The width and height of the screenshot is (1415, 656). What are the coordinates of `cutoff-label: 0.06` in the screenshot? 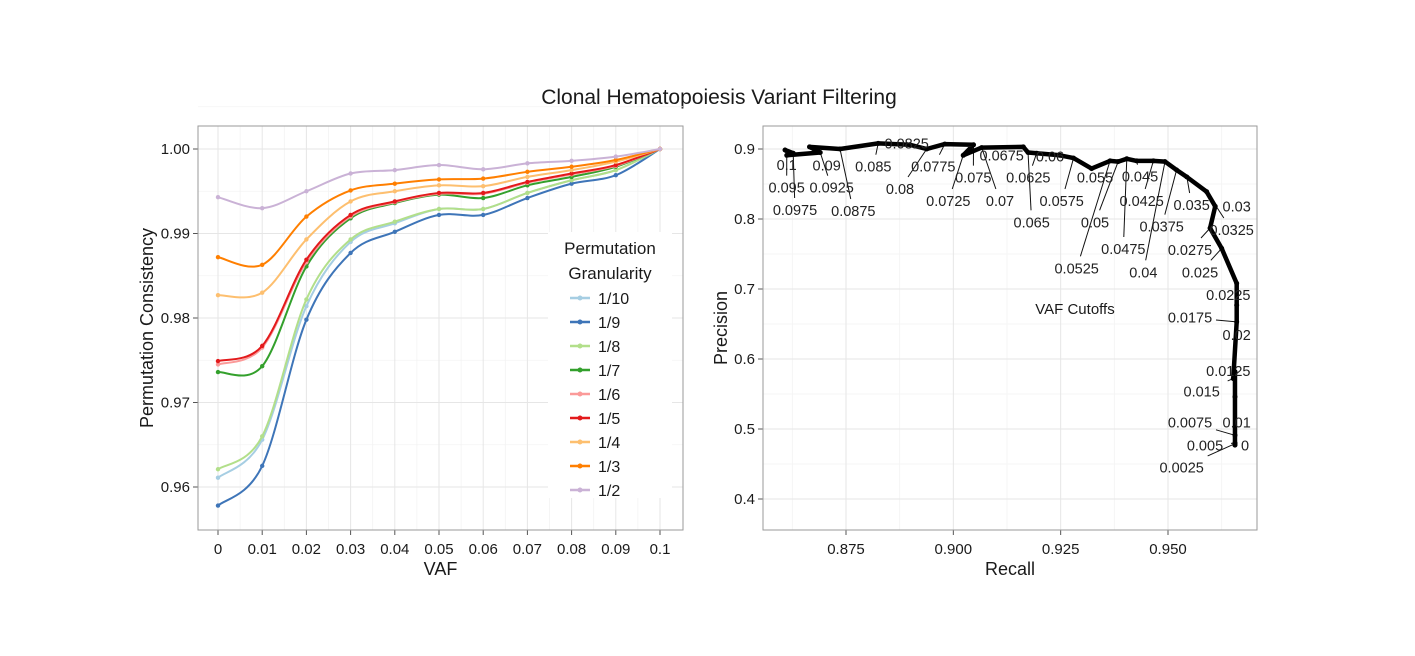 It's located at (1050, 158).